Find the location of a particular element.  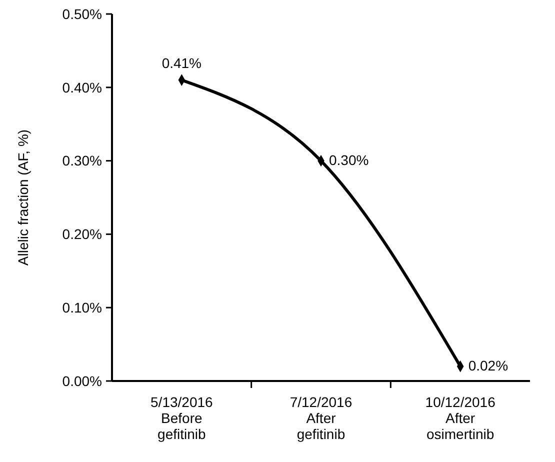

y-axis-title: Allelic fraction (AF, %) is located at coordinates (23, 197).